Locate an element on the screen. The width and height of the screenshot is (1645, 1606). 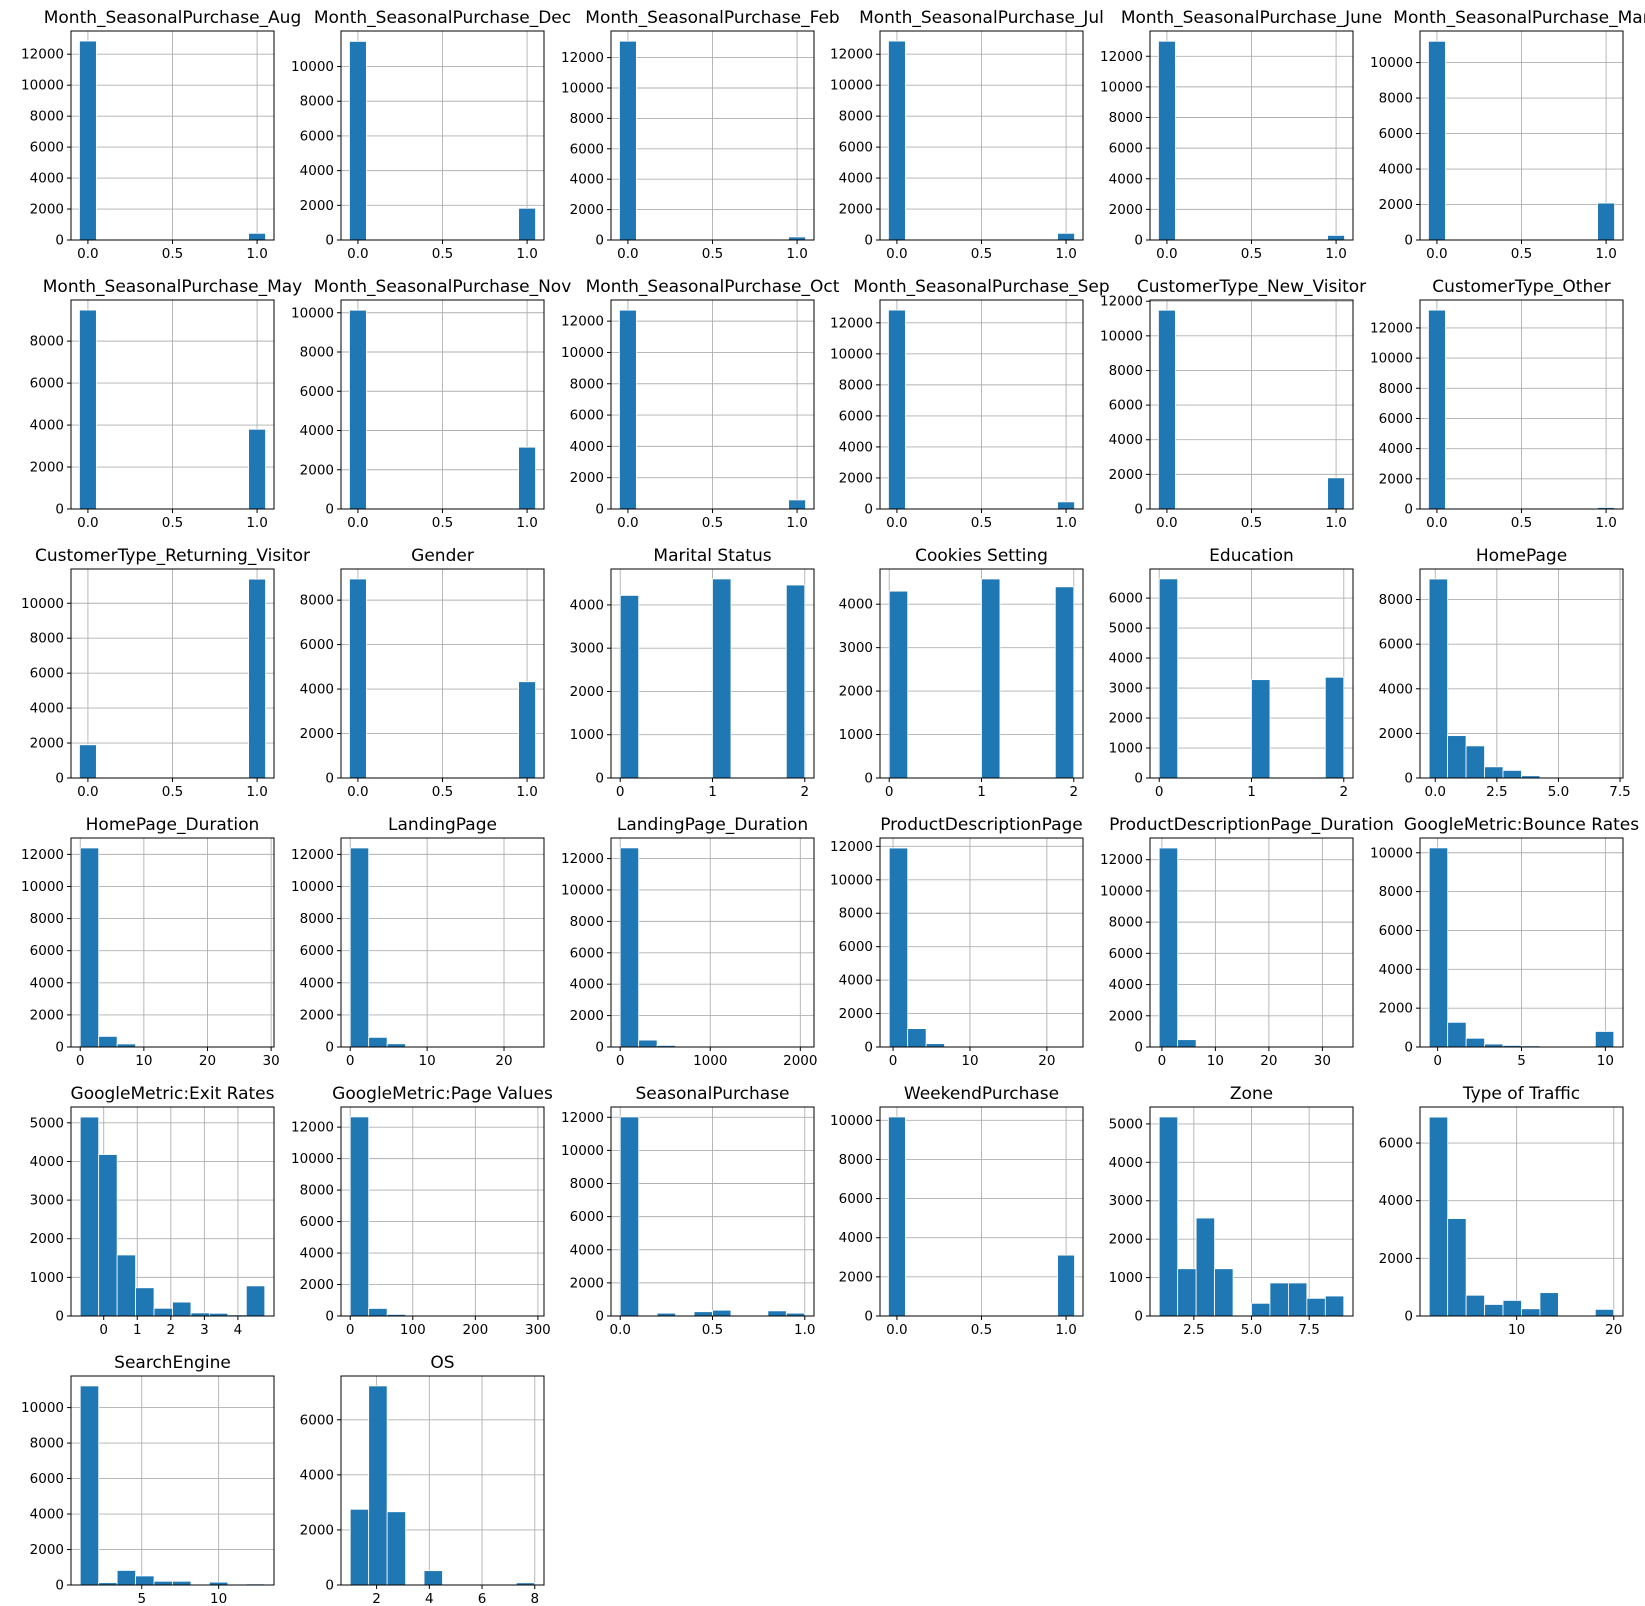
x-tick-label: 2.5 is located at coordinates (1193, 1330).